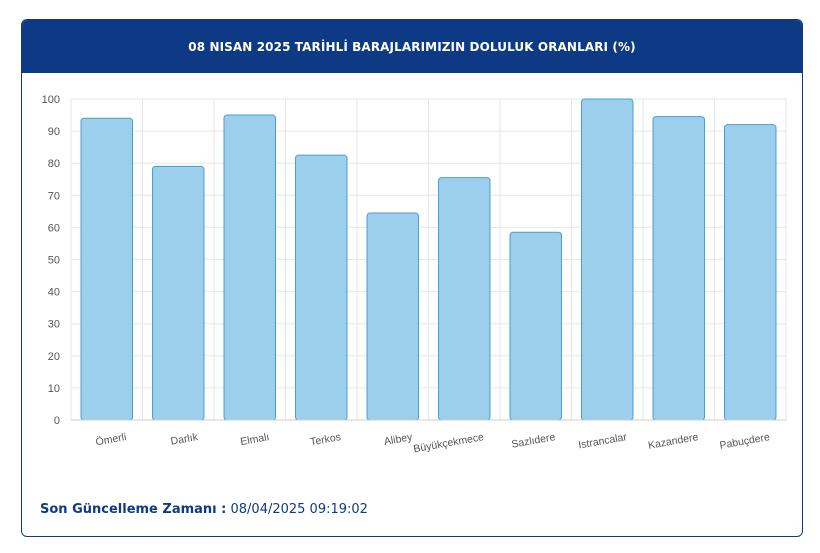  What do you see at coordinates (111, 439) in the screenshot?
I see `x-tick-label: Ömerli` at bounding box center [111, 439].